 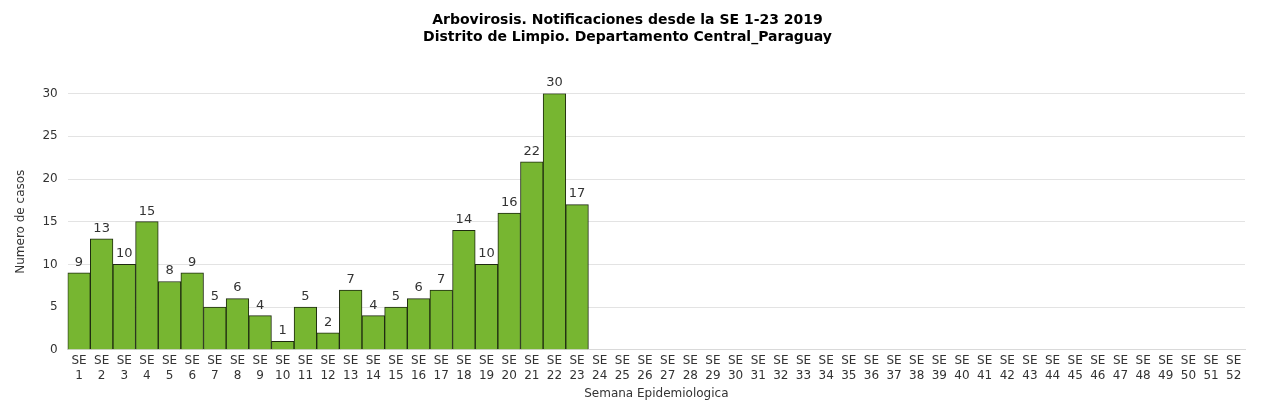 I want to click on x-tick-label: SE 28, so click(x=690, y=367).